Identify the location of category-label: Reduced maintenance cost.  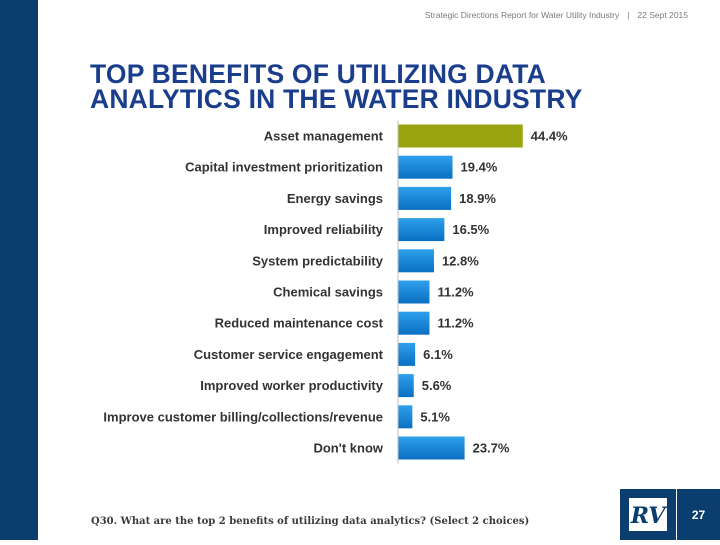
(299, 323).